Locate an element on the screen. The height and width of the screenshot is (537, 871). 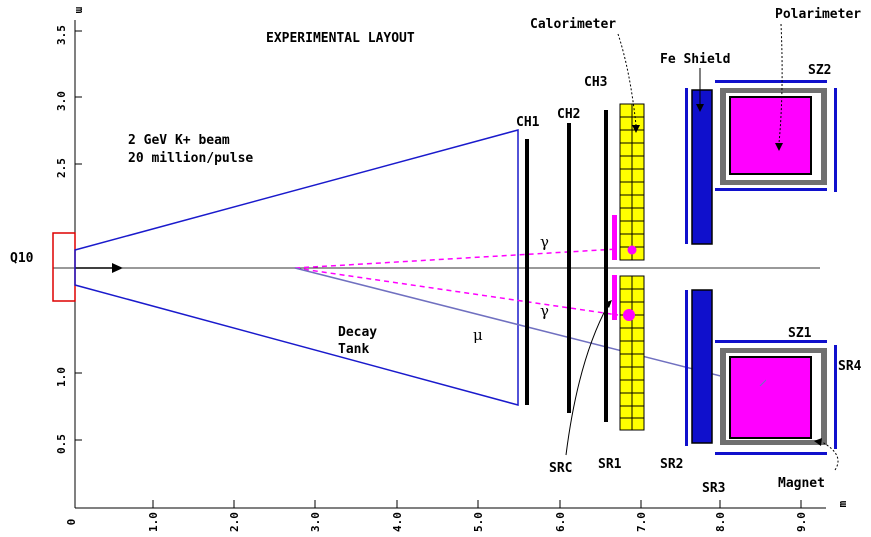
x-tick-label: 2.0 is located at coordinates (234, 522).